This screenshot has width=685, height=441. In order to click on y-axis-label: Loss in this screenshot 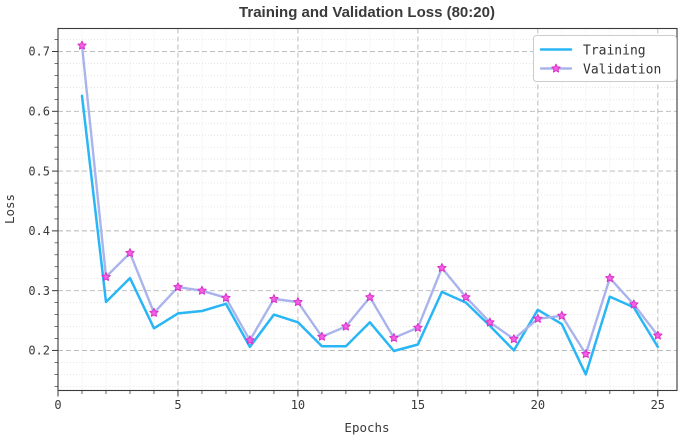, I will do `click(9, 209)`.